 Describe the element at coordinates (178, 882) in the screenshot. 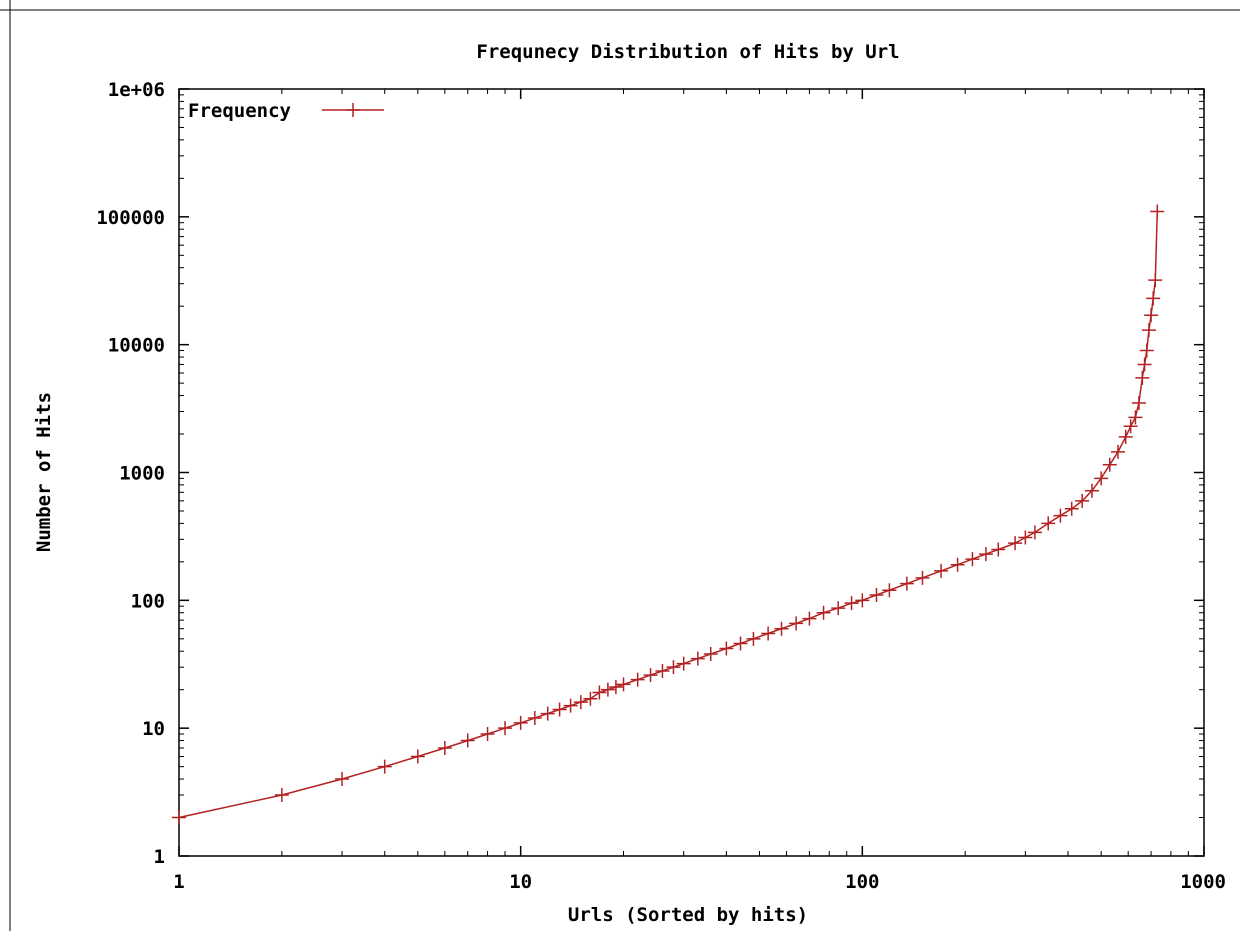

I see `x-tick-label: 1` at that location.